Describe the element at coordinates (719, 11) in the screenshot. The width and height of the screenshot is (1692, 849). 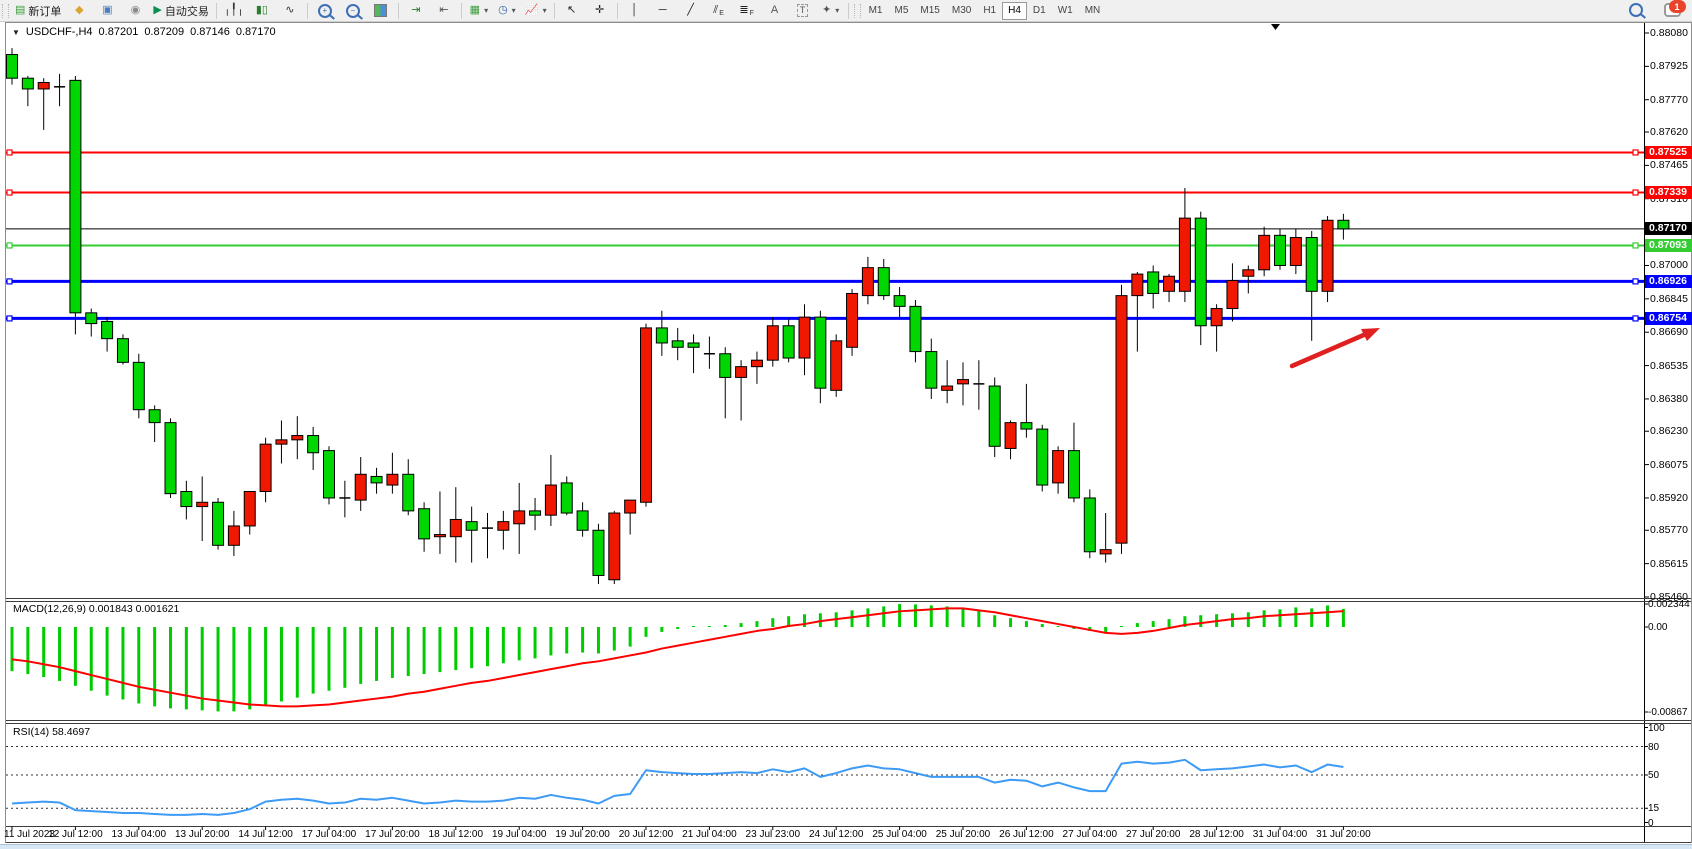
I see `channel-button: ⫽ E` at that location.